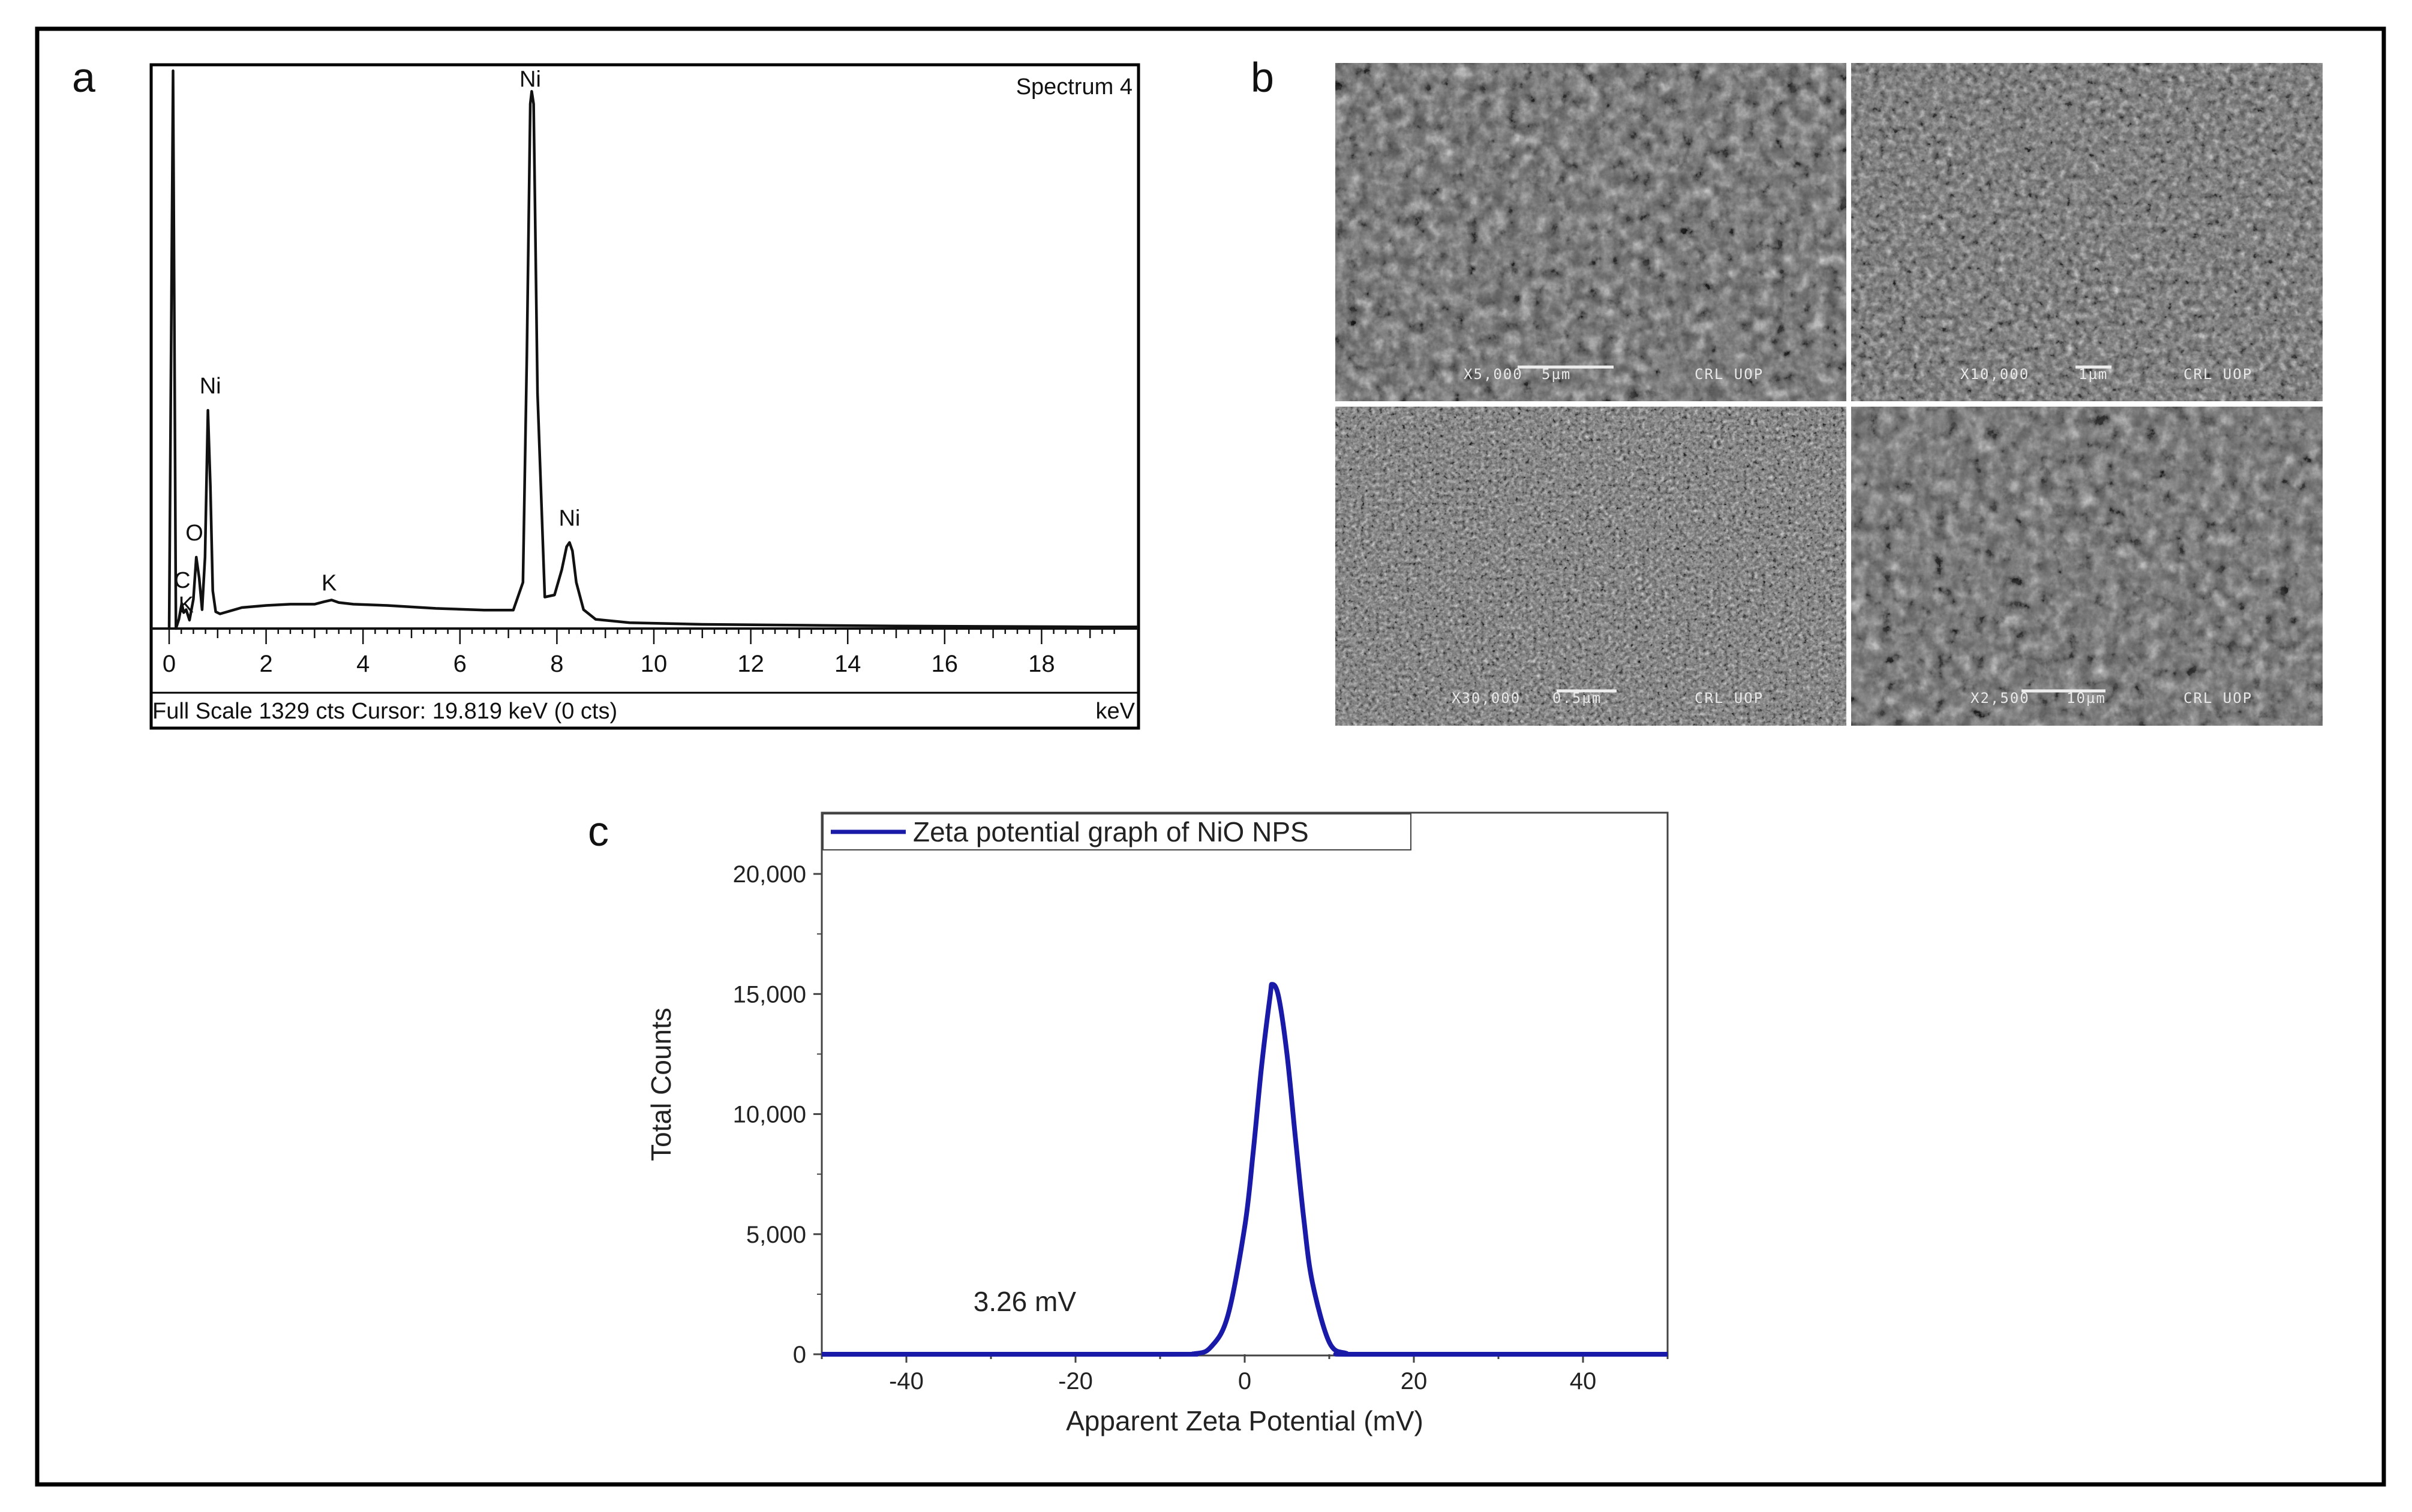 This screenshot has width=2412, height=1512. I want to click on sem-image-3: X30,000 0.5µm CRL UOP, so click(1590, 566).